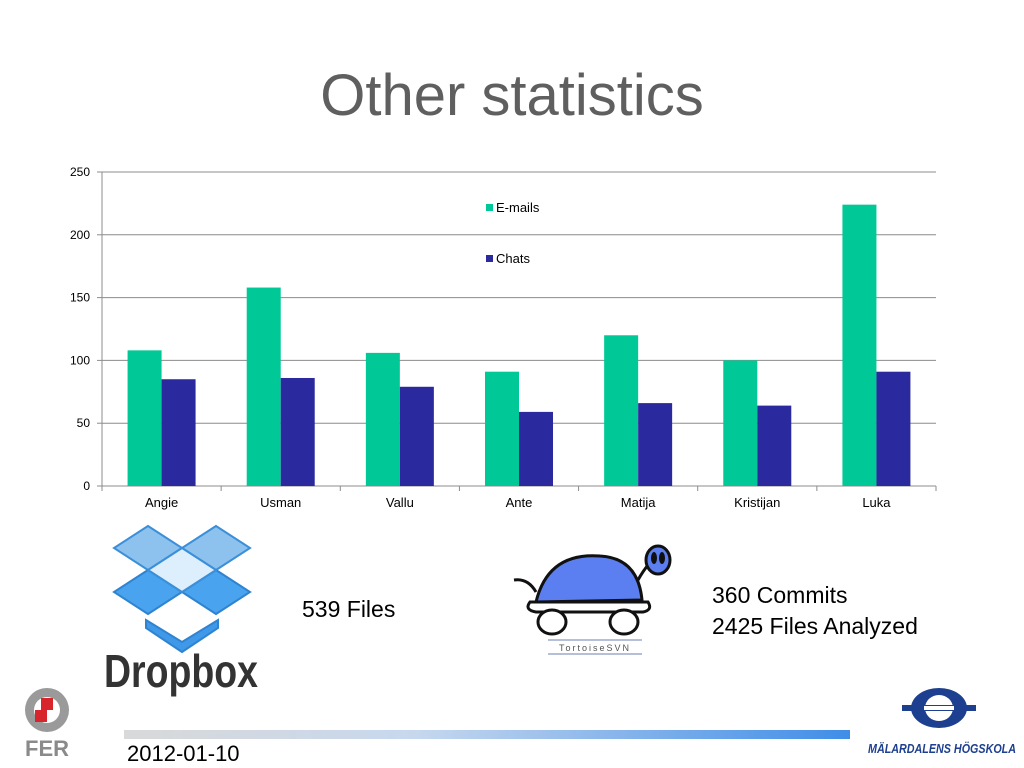 The width and height of the screenshot is (1024, 768). Describe the element at coordinates (182, 589) in the screenshot. I see `dropbox-box-icon` at that location.